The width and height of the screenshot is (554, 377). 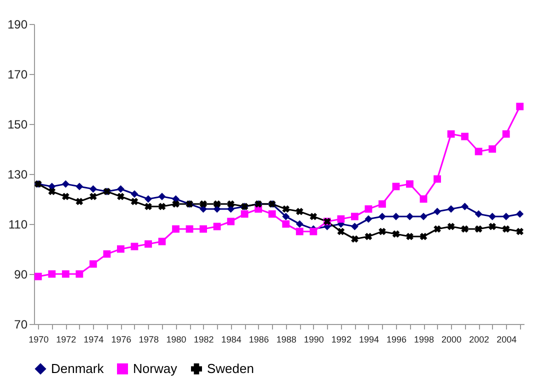 I want to click on x-tick-label: 1982, so click(x=204, y=339).